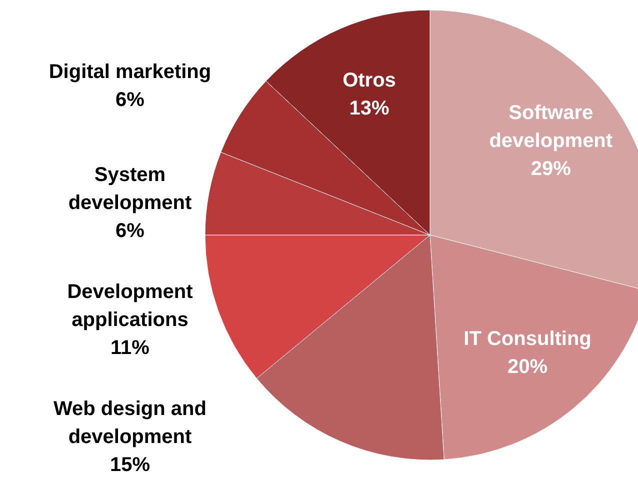 The width and height of the screenshot is (638, 482). What do you see at coordinates (369, 109) in the screenshot?
I see `data-label: 13%` at bounding box center [369, 109].